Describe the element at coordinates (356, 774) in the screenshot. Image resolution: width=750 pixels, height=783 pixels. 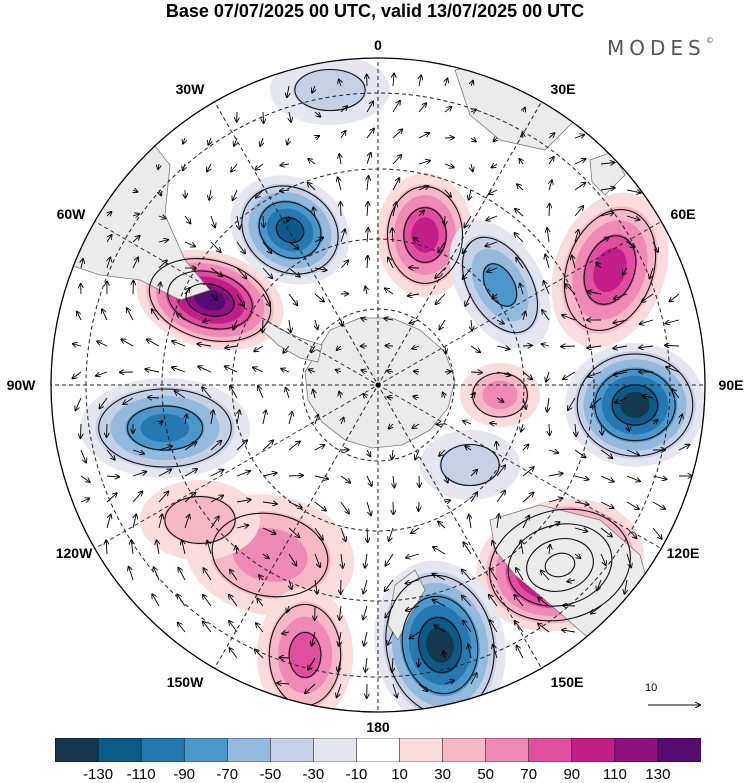
I see `colorbar-tick-label: -10` at that location.